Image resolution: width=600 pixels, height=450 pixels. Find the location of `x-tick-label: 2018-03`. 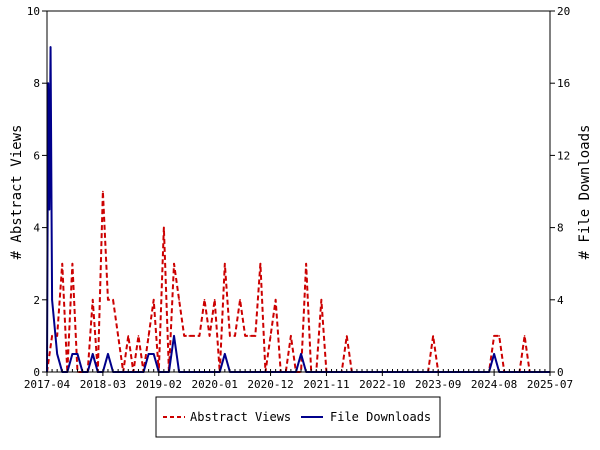

x-tick-label: 2018-03 is located at coordinates (103, 384).